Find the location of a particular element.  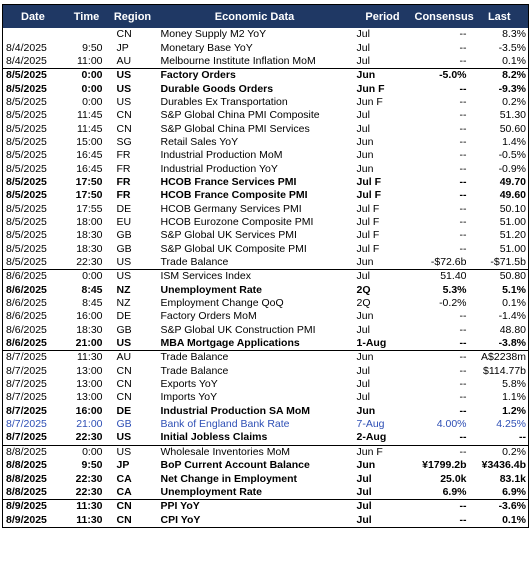

cell-event: Unemployment Rate is located at coordinates (211, 289).